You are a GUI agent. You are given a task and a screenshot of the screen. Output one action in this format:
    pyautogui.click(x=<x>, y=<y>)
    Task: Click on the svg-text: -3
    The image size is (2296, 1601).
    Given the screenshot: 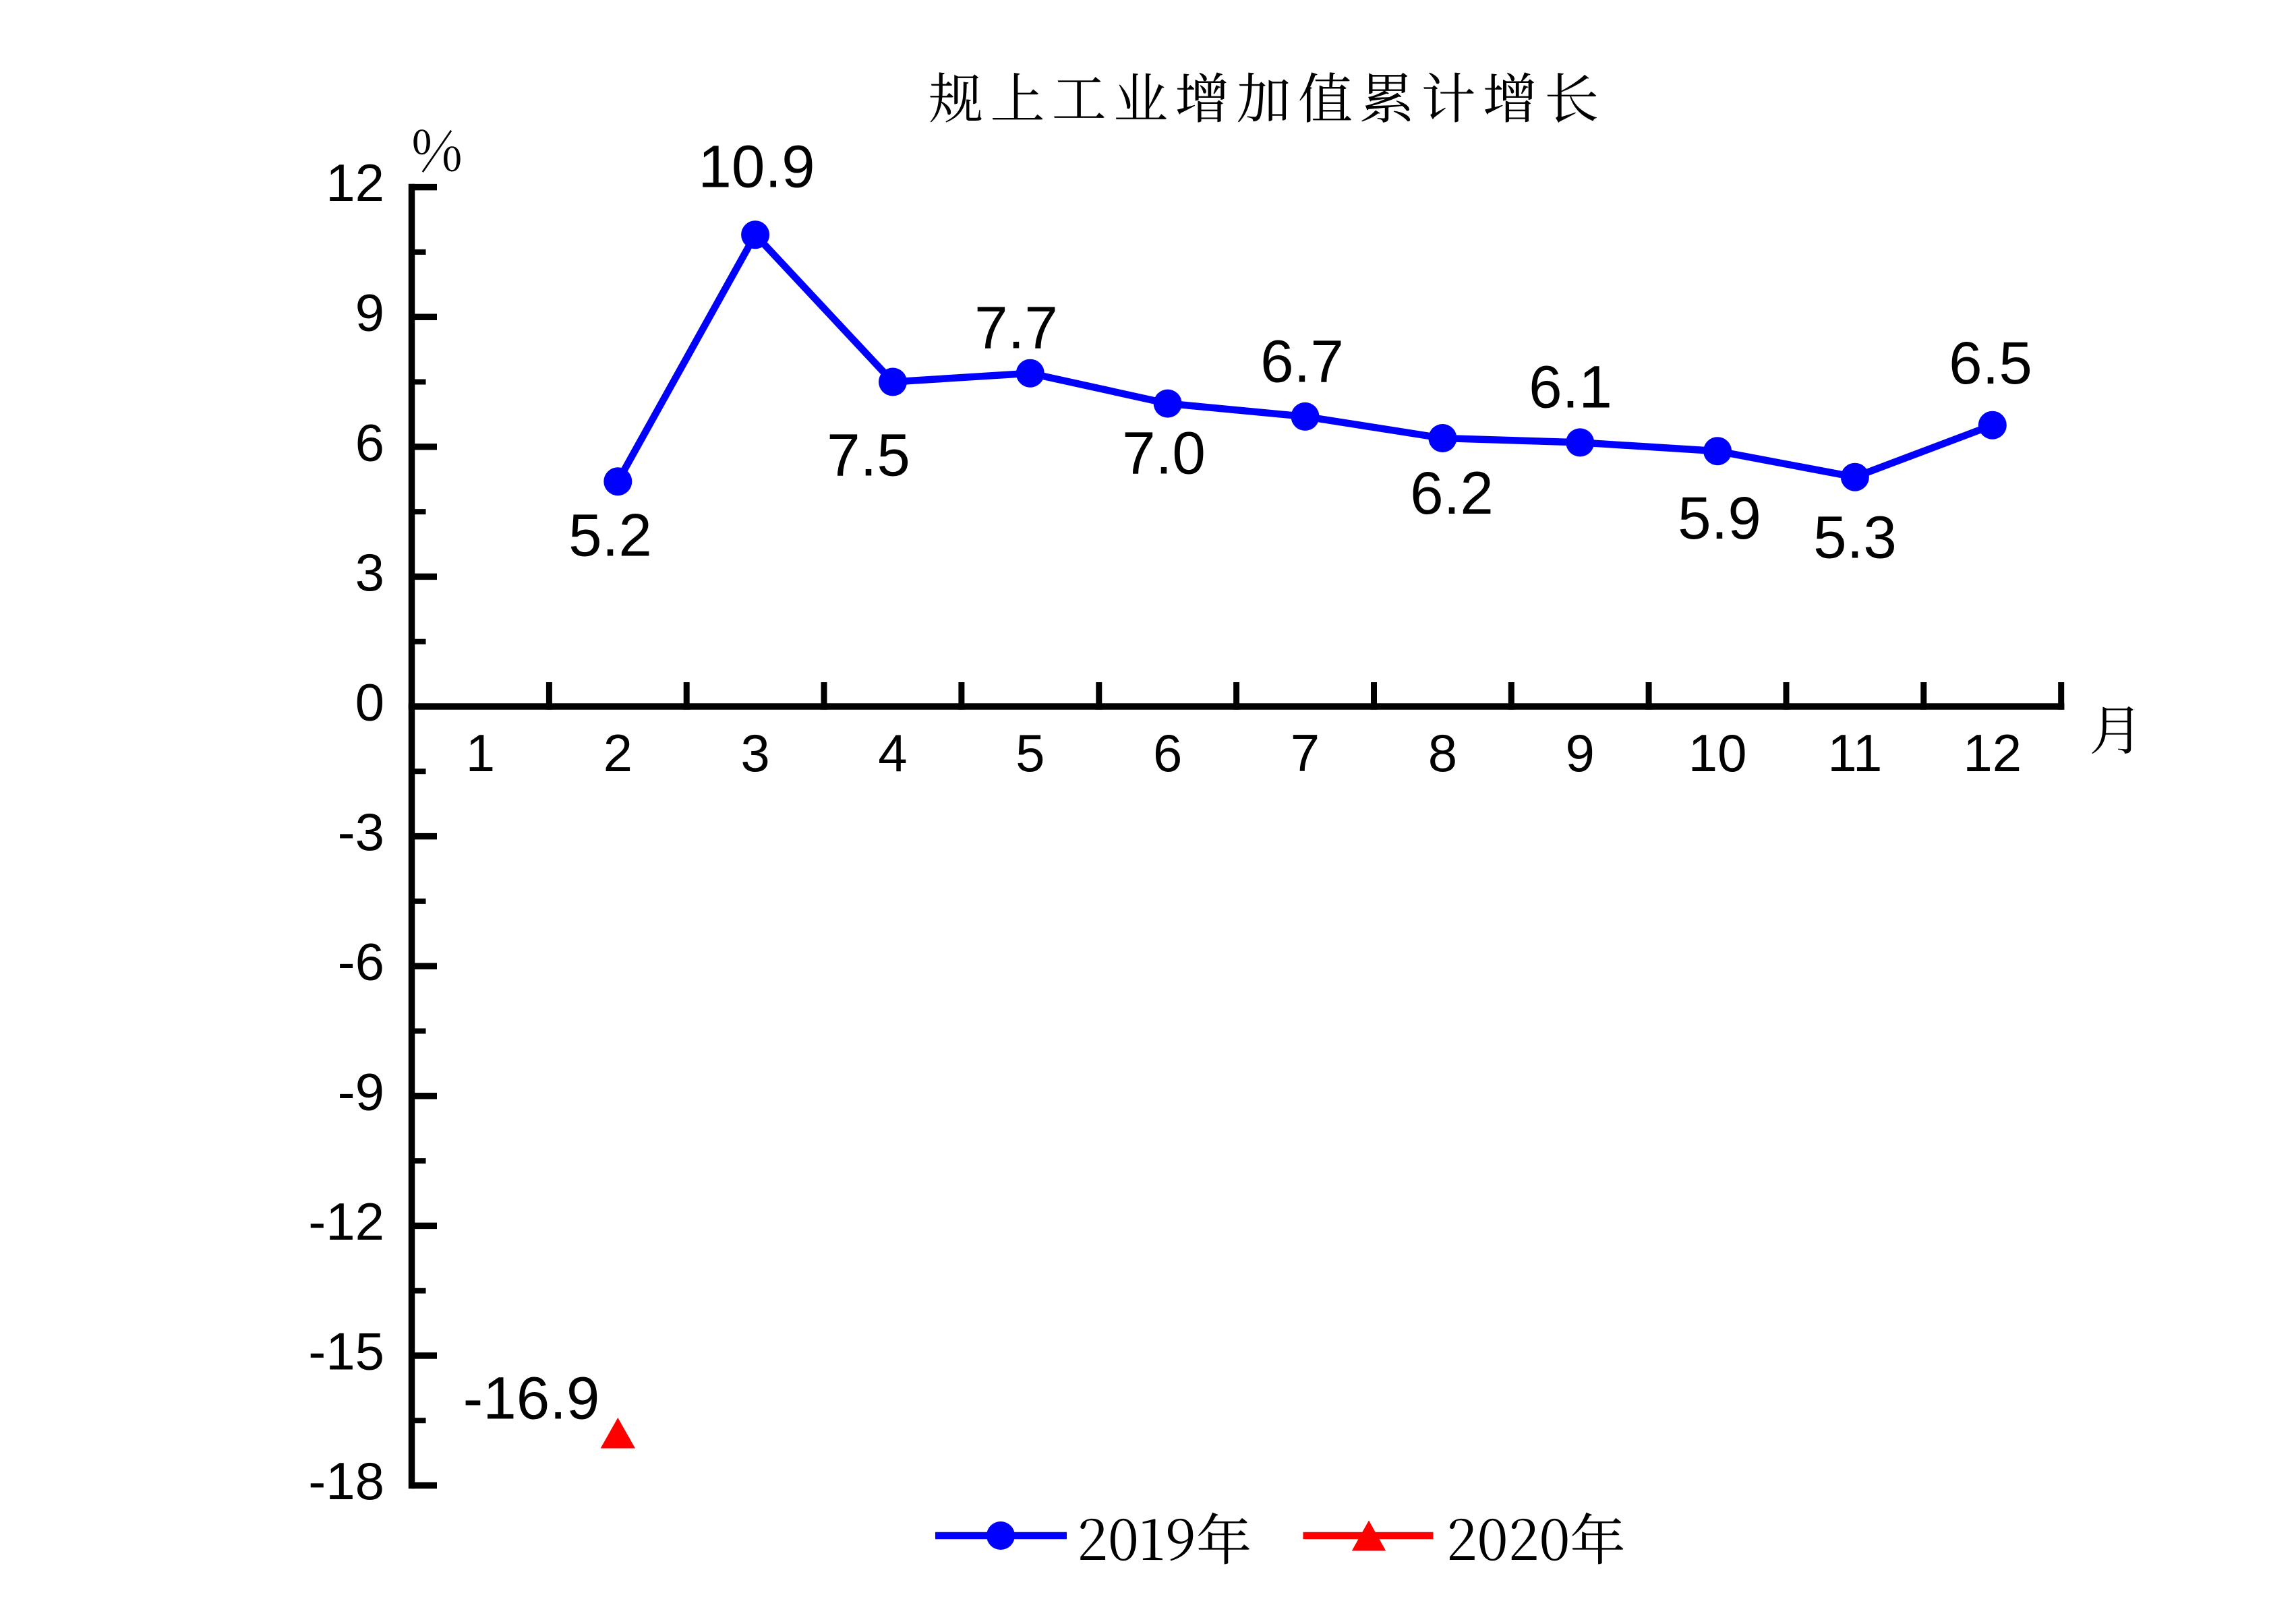 What is the action you would take?
    pyautogui.click(x=361, y=832)
    